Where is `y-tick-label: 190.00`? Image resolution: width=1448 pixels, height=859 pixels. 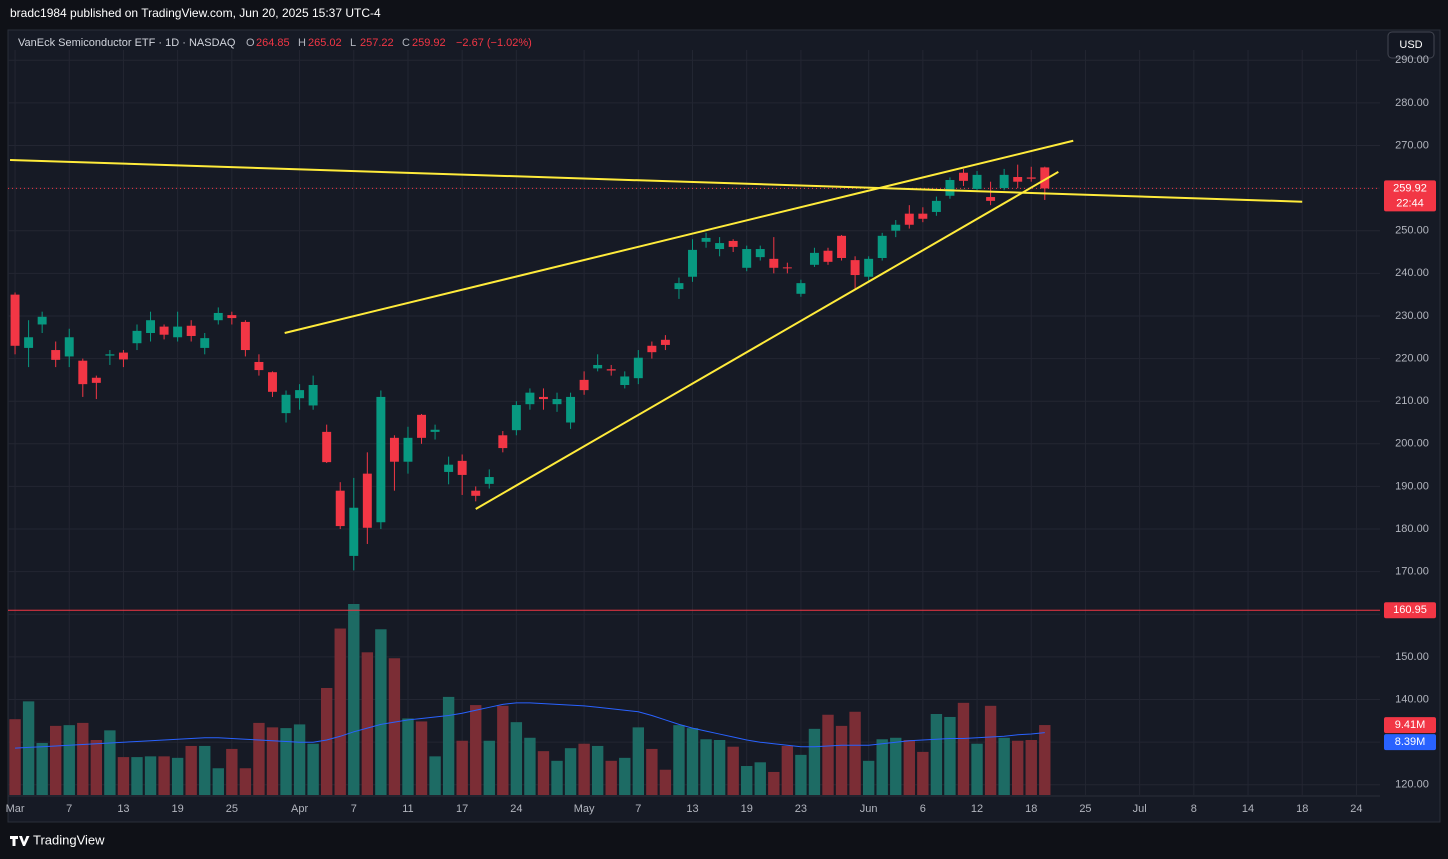 y-tick-label: 190.00 is located at coordinates (1412, 486).